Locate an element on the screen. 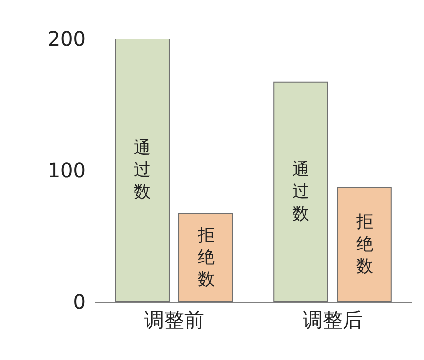  x-tick-label: 调整后 is located at coordinates (332, 320).